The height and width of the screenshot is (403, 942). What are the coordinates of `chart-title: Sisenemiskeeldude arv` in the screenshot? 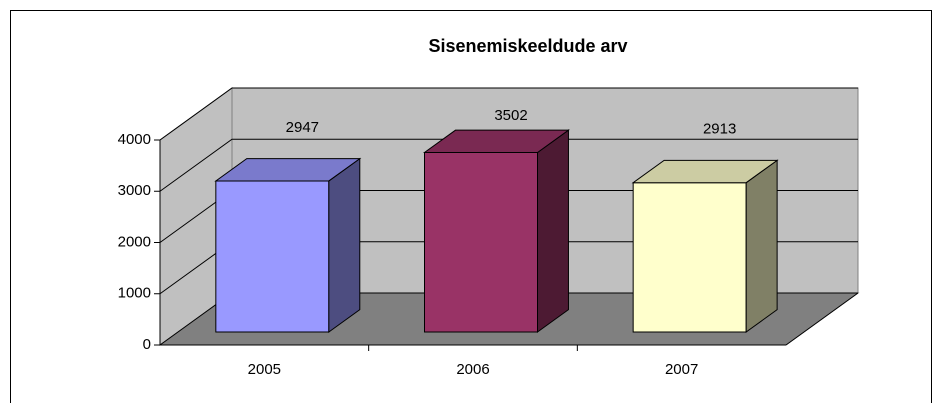 It's located at (527, 46).